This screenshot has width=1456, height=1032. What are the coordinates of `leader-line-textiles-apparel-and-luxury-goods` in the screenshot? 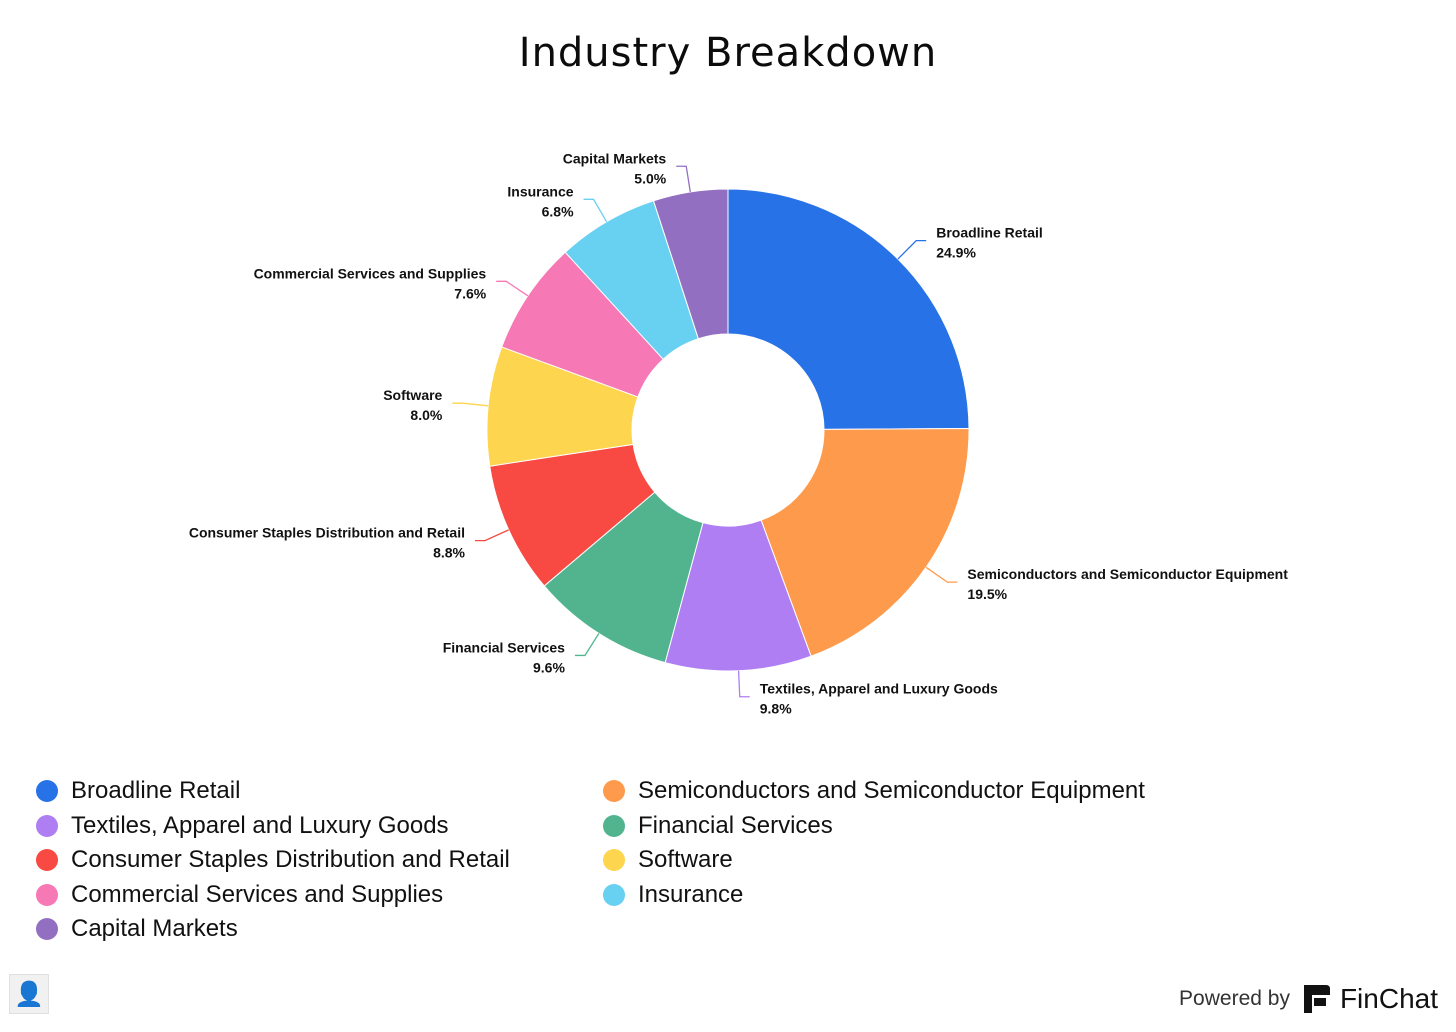 It's located at (743, 684).